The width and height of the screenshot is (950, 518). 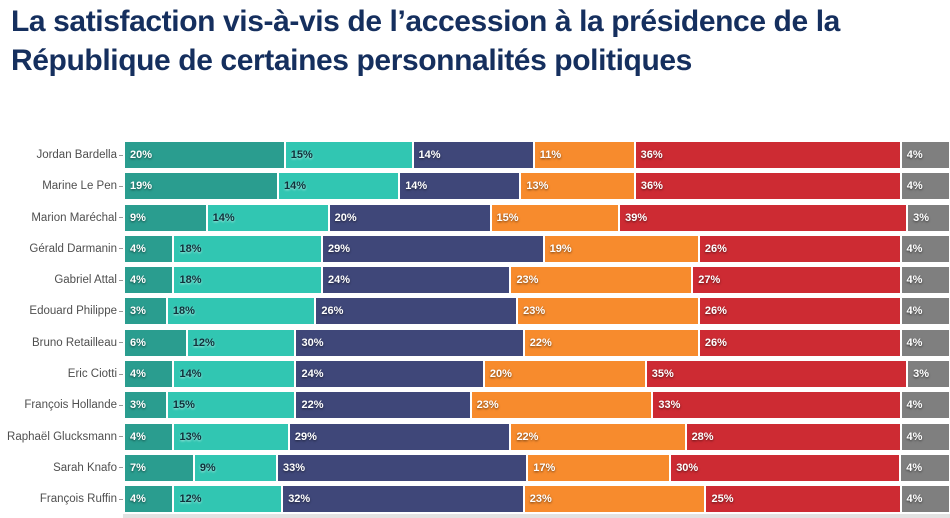 I want to click on segment-value-label: 18%, so click(x=183, y=311).